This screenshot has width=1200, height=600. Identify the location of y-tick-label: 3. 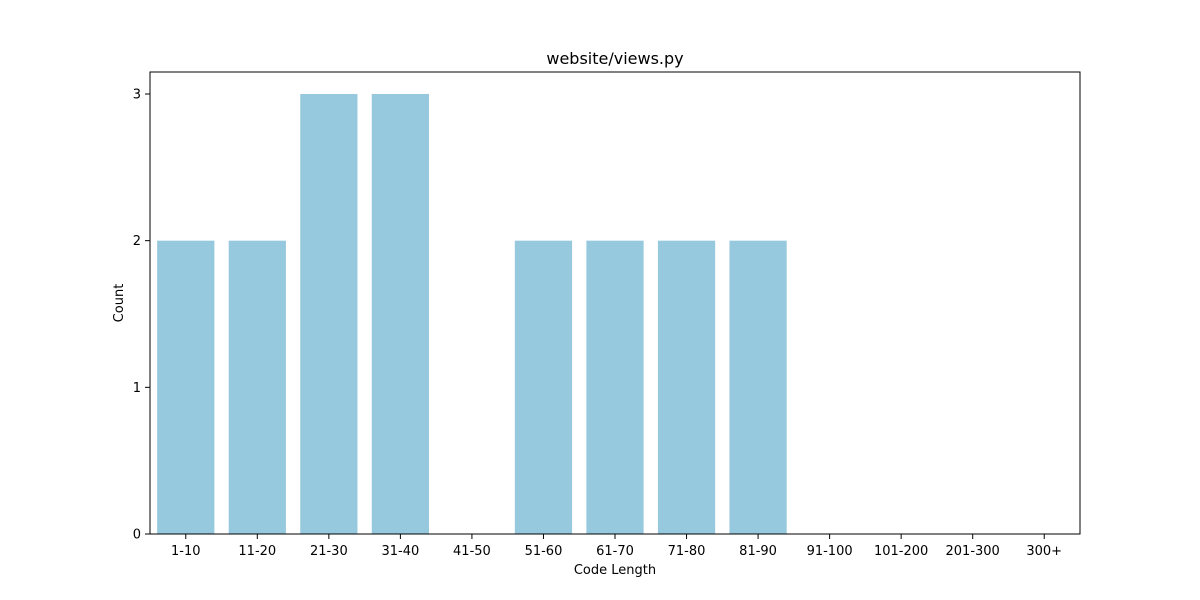
(137, 95).